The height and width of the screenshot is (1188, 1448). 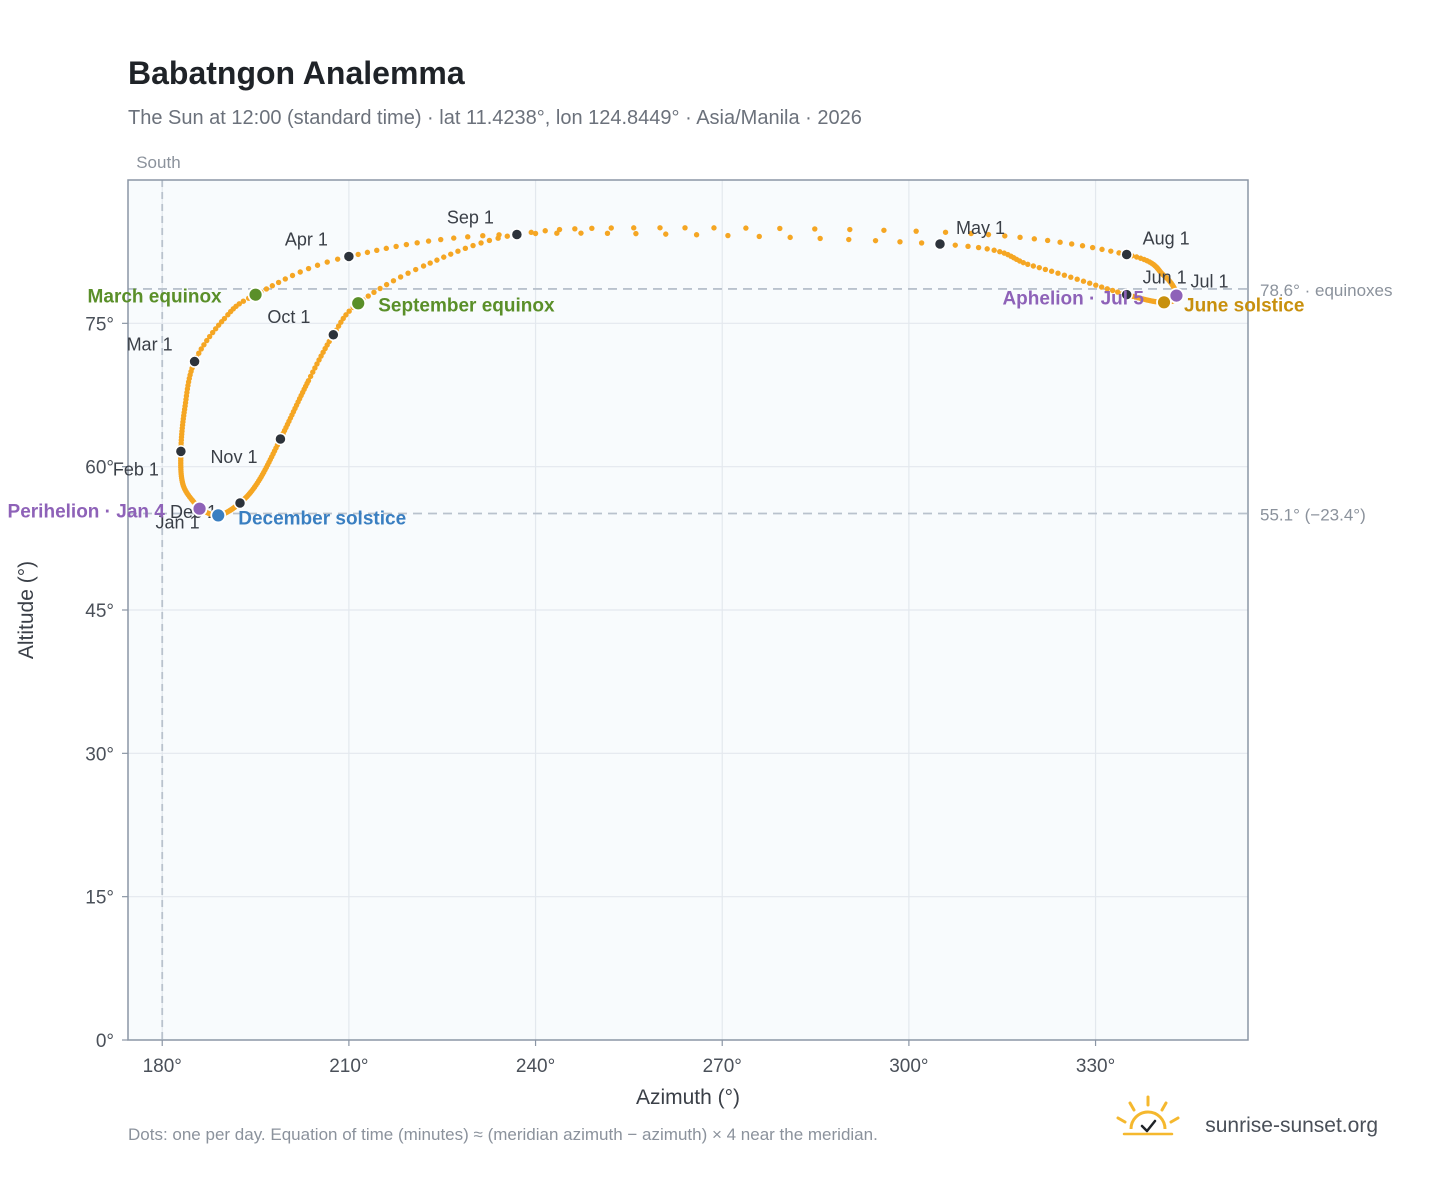 I want to click on y-tick-label: 30°, so click(x=99, y=754).